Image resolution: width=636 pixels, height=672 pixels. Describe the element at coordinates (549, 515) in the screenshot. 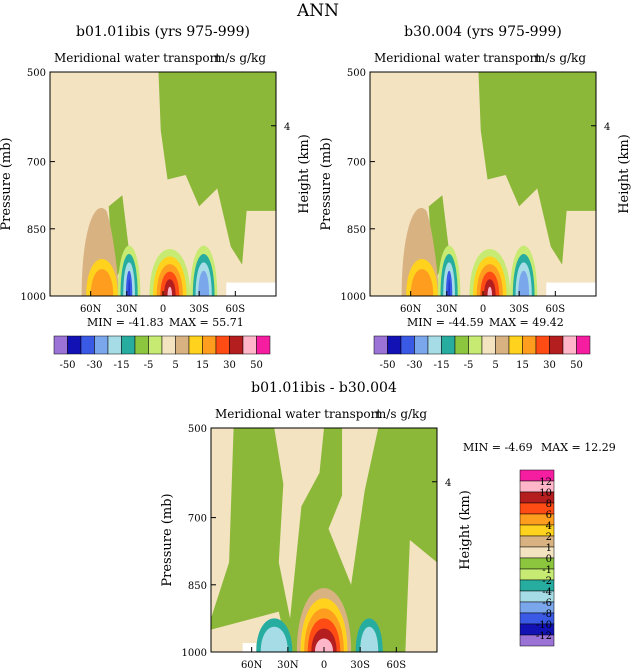

I see `colorbar-label: 6` at that location.